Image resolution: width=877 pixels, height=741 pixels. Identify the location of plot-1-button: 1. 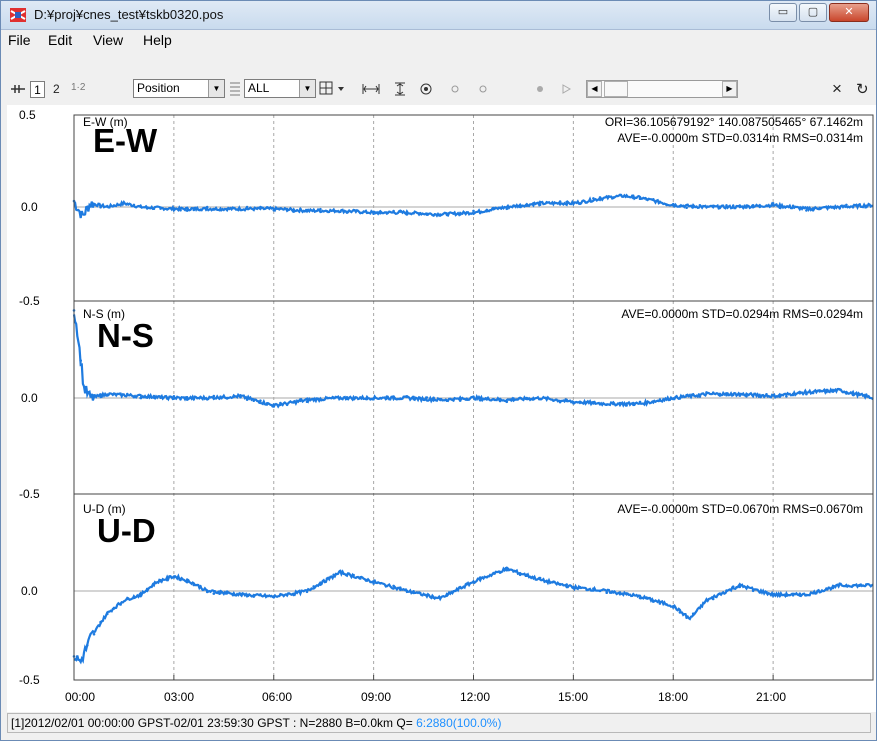
(37, 89).